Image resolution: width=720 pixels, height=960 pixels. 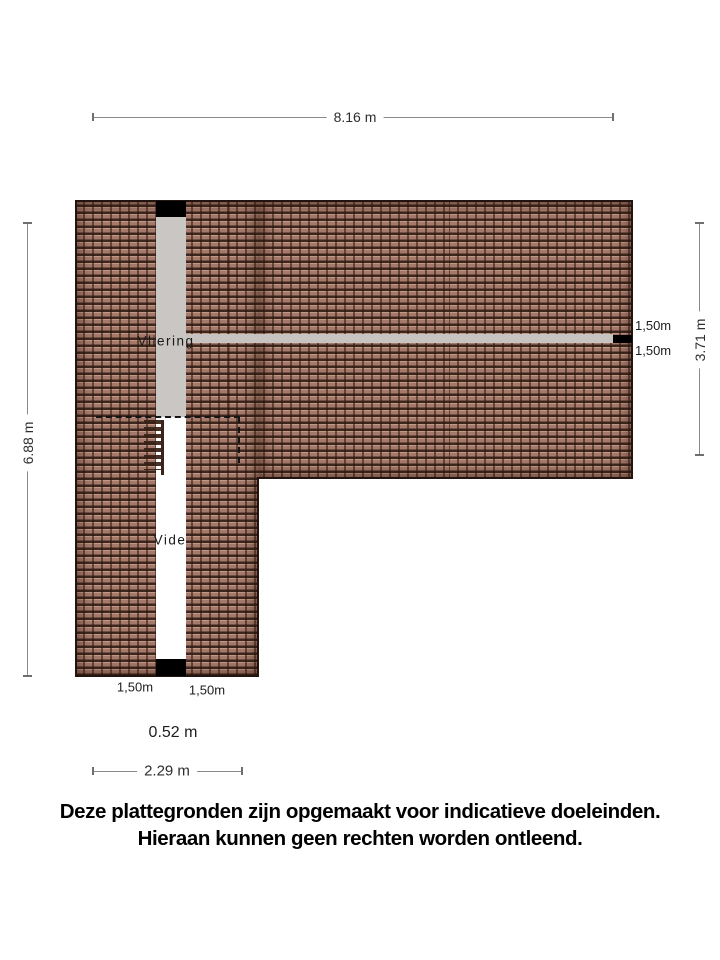 I want to click on dimension-label-bottom-right: 1,50m, so click(x=207, y=690).